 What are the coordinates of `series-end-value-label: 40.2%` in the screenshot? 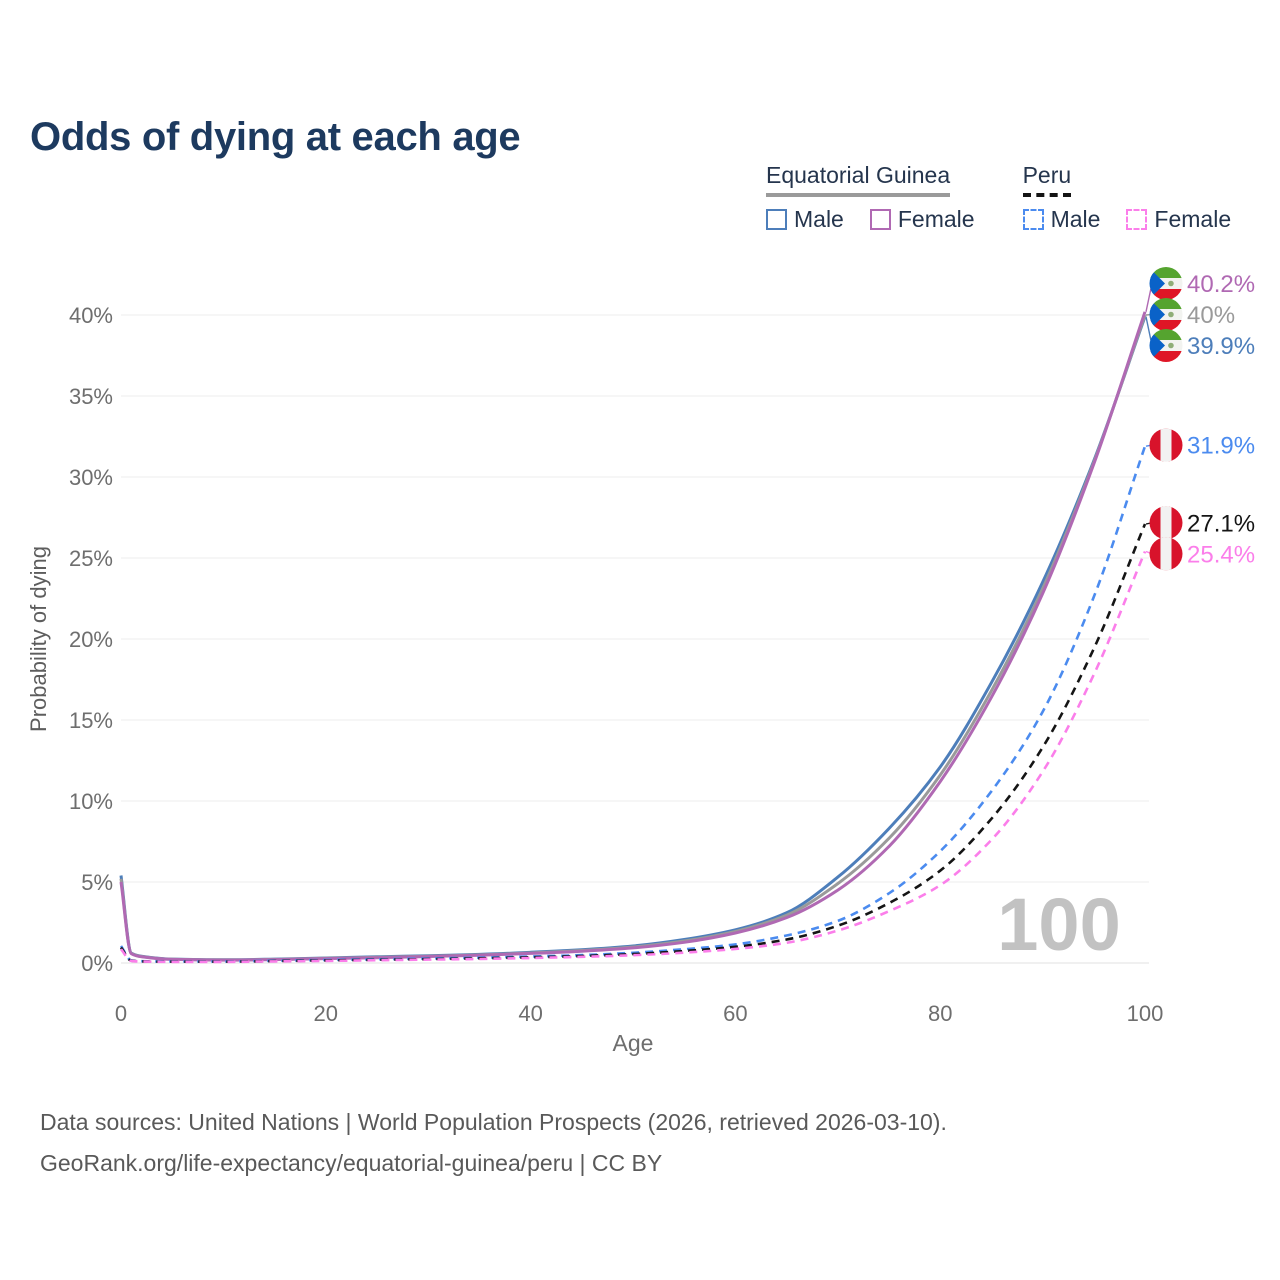 It's located at (1221, 284).